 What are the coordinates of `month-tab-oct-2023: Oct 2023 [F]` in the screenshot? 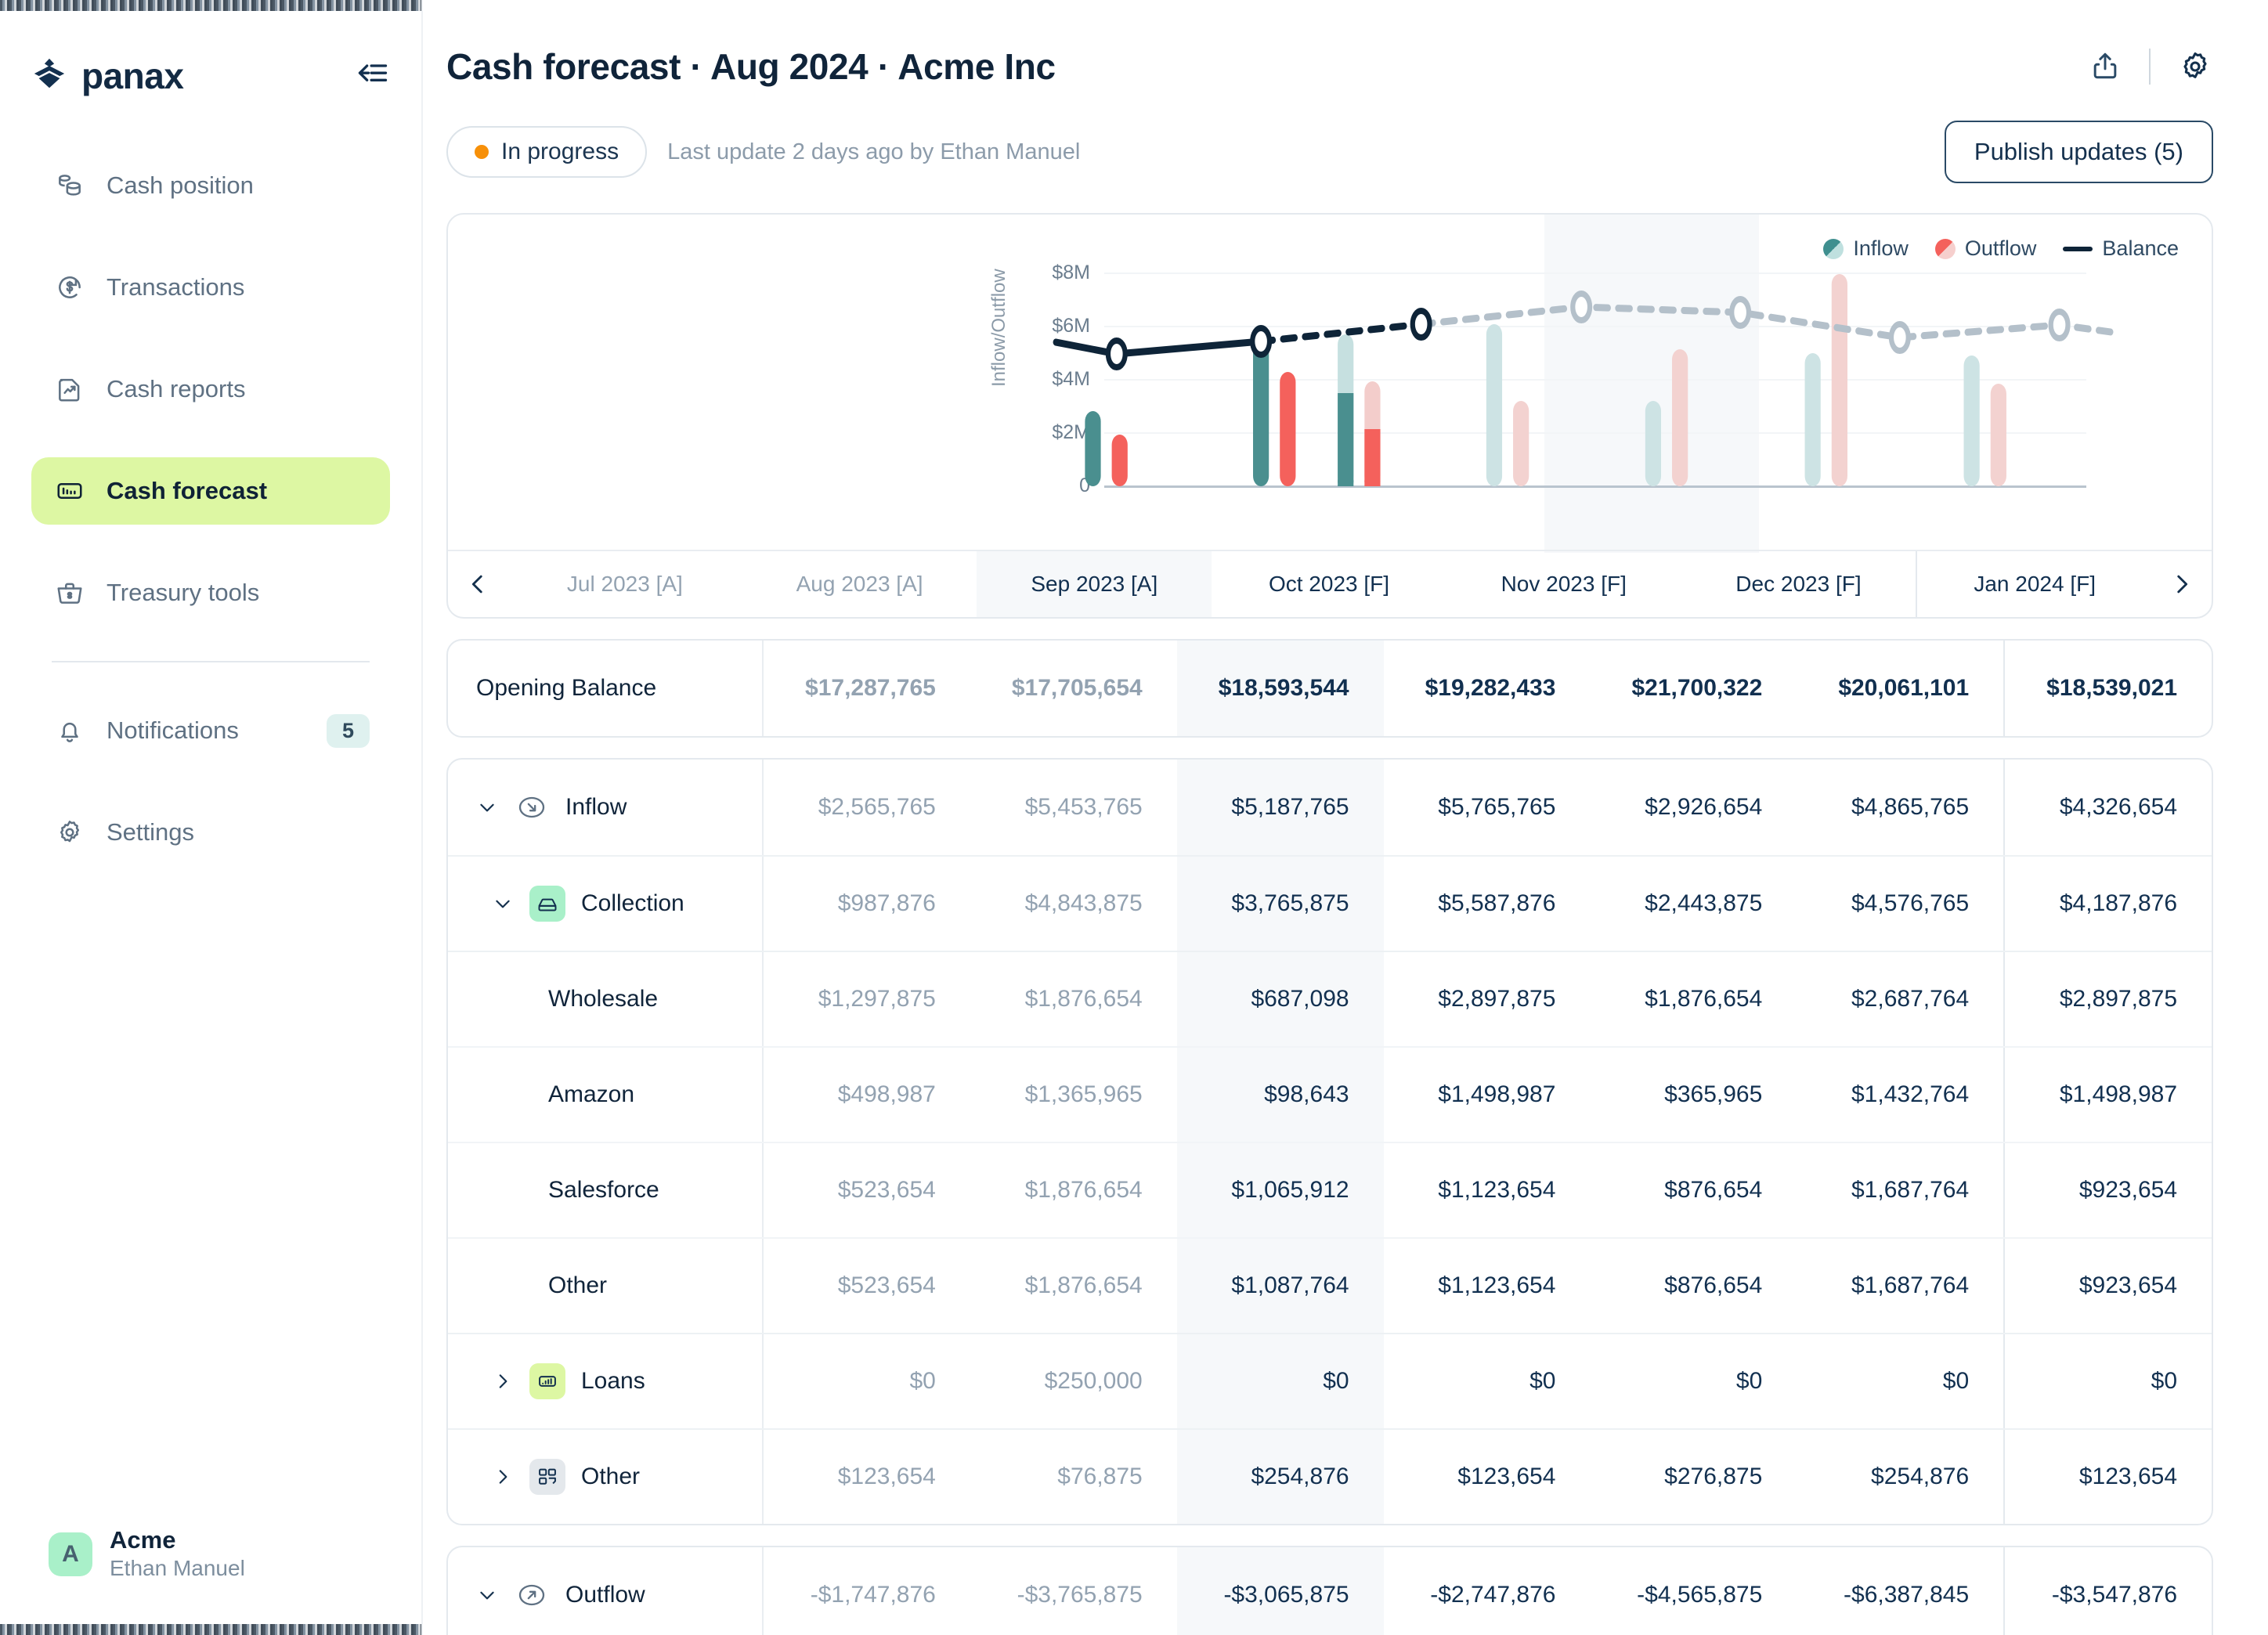 It's located at (1329, 584).